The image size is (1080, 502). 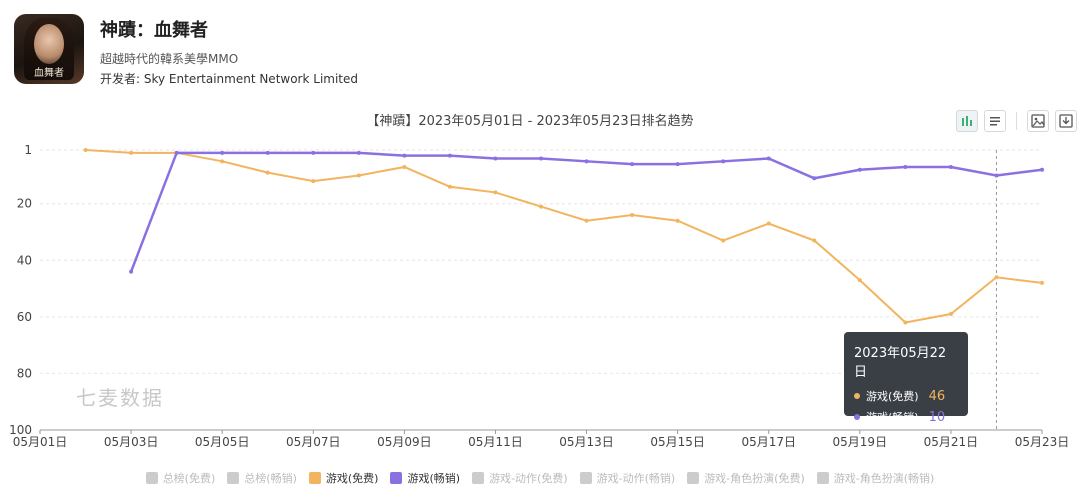 I want to click on legend-item: 游戏(畅销), so click(x=425, y=478).